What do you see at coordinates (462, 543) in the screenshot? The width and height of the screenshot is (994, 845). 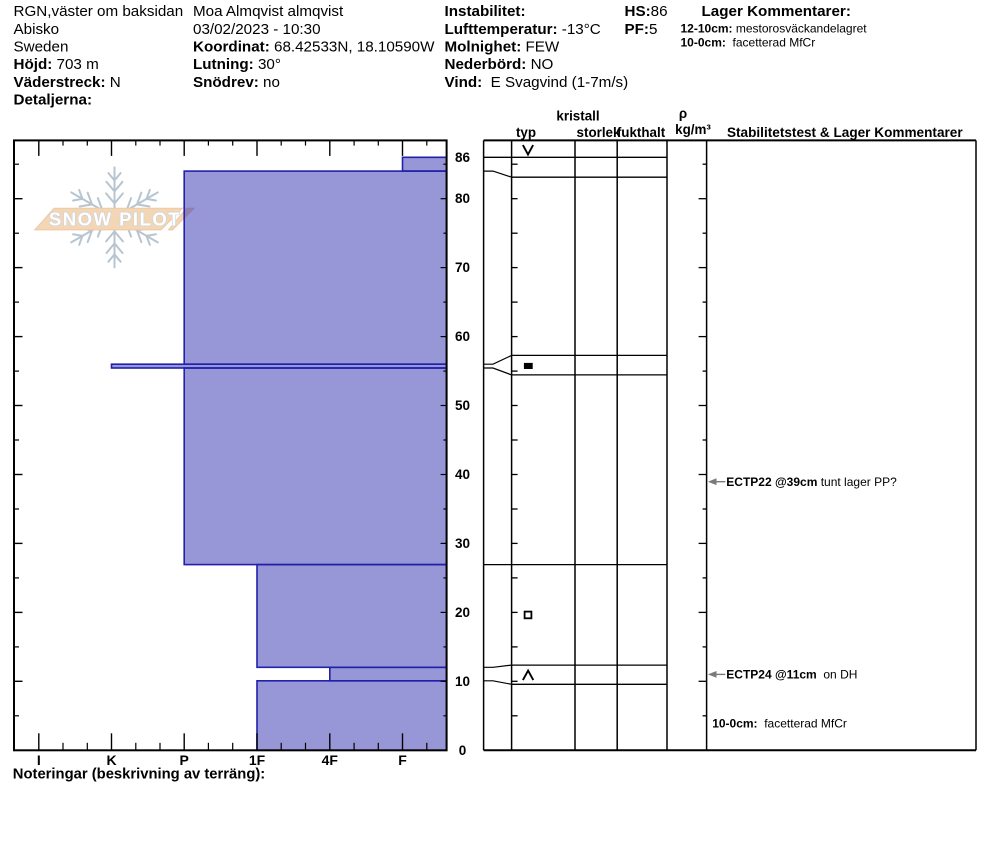 I see `svg-text: 30` at bounding box center [462, 543].